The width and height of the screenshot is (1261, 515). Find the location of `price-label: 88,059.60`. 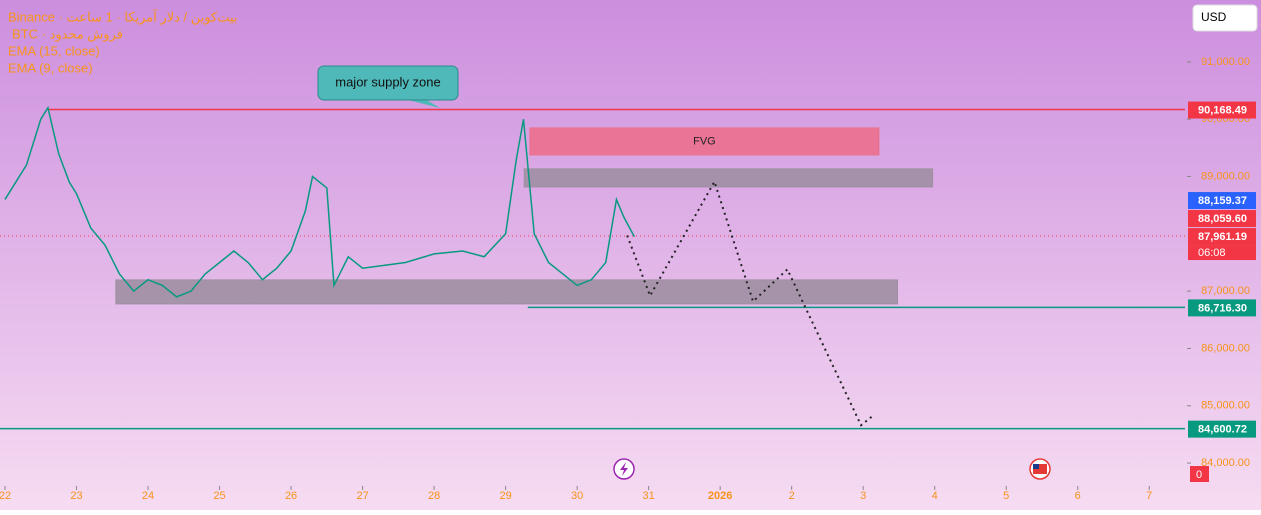

price-label: 88,059.60 is located at coordinates (1222, 219).